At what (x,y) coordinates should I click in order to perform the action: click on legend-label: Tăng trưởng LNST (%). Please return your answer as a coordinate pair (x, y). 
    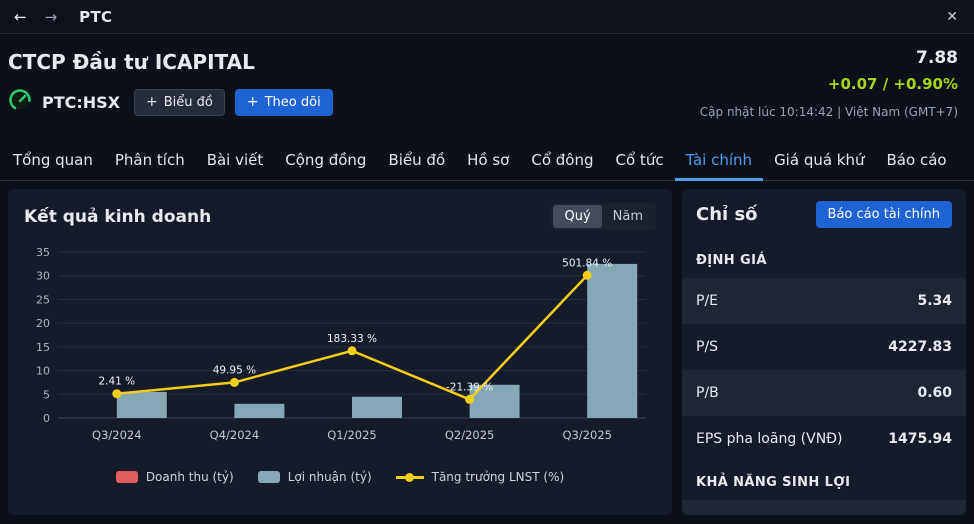
    Looking at the image, I should click on (498, 477).